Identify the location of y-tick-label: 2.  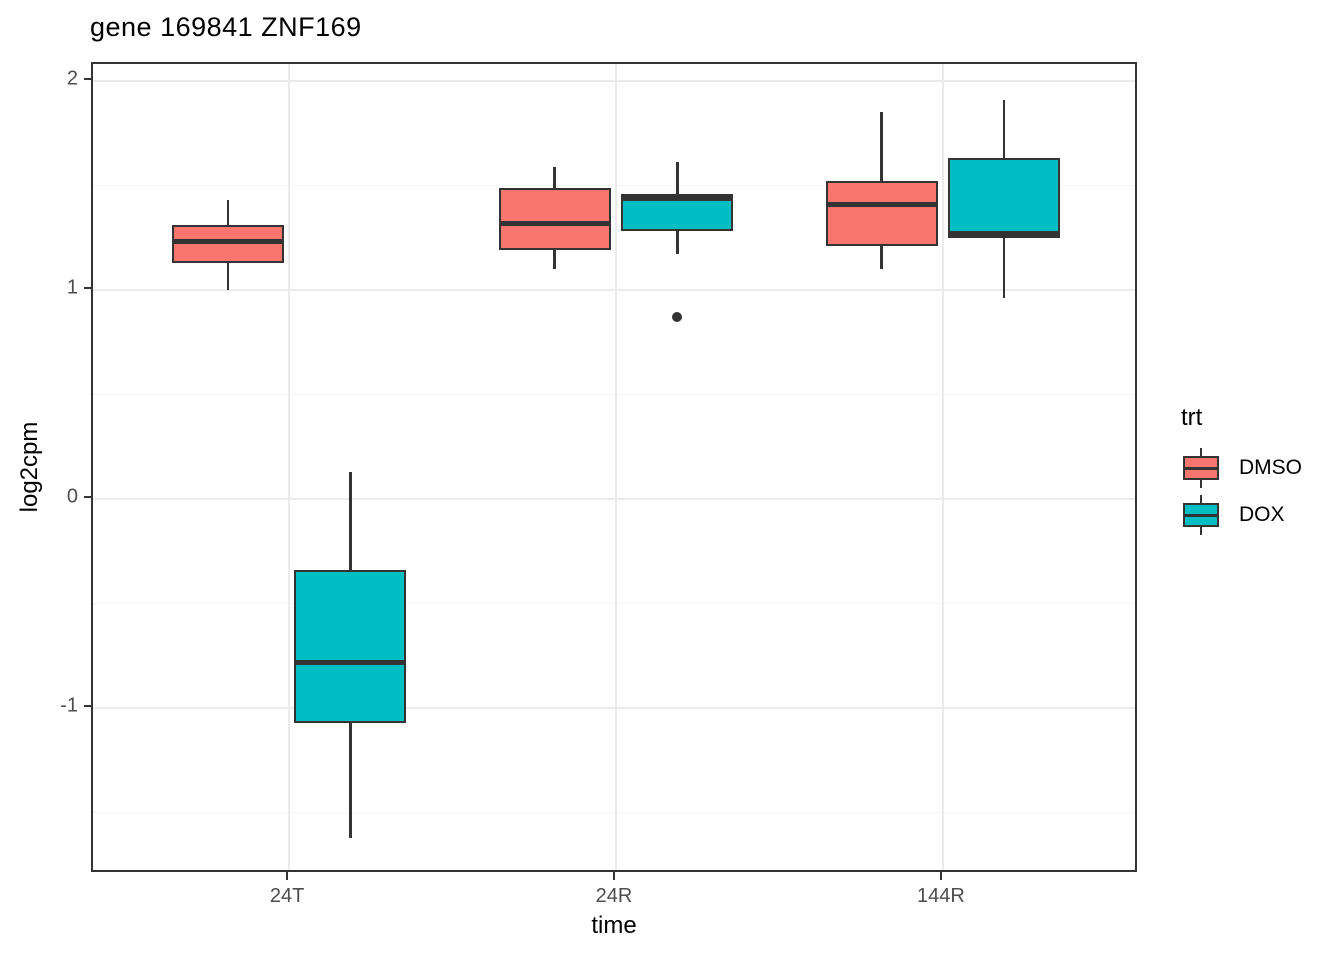
(72, 78).